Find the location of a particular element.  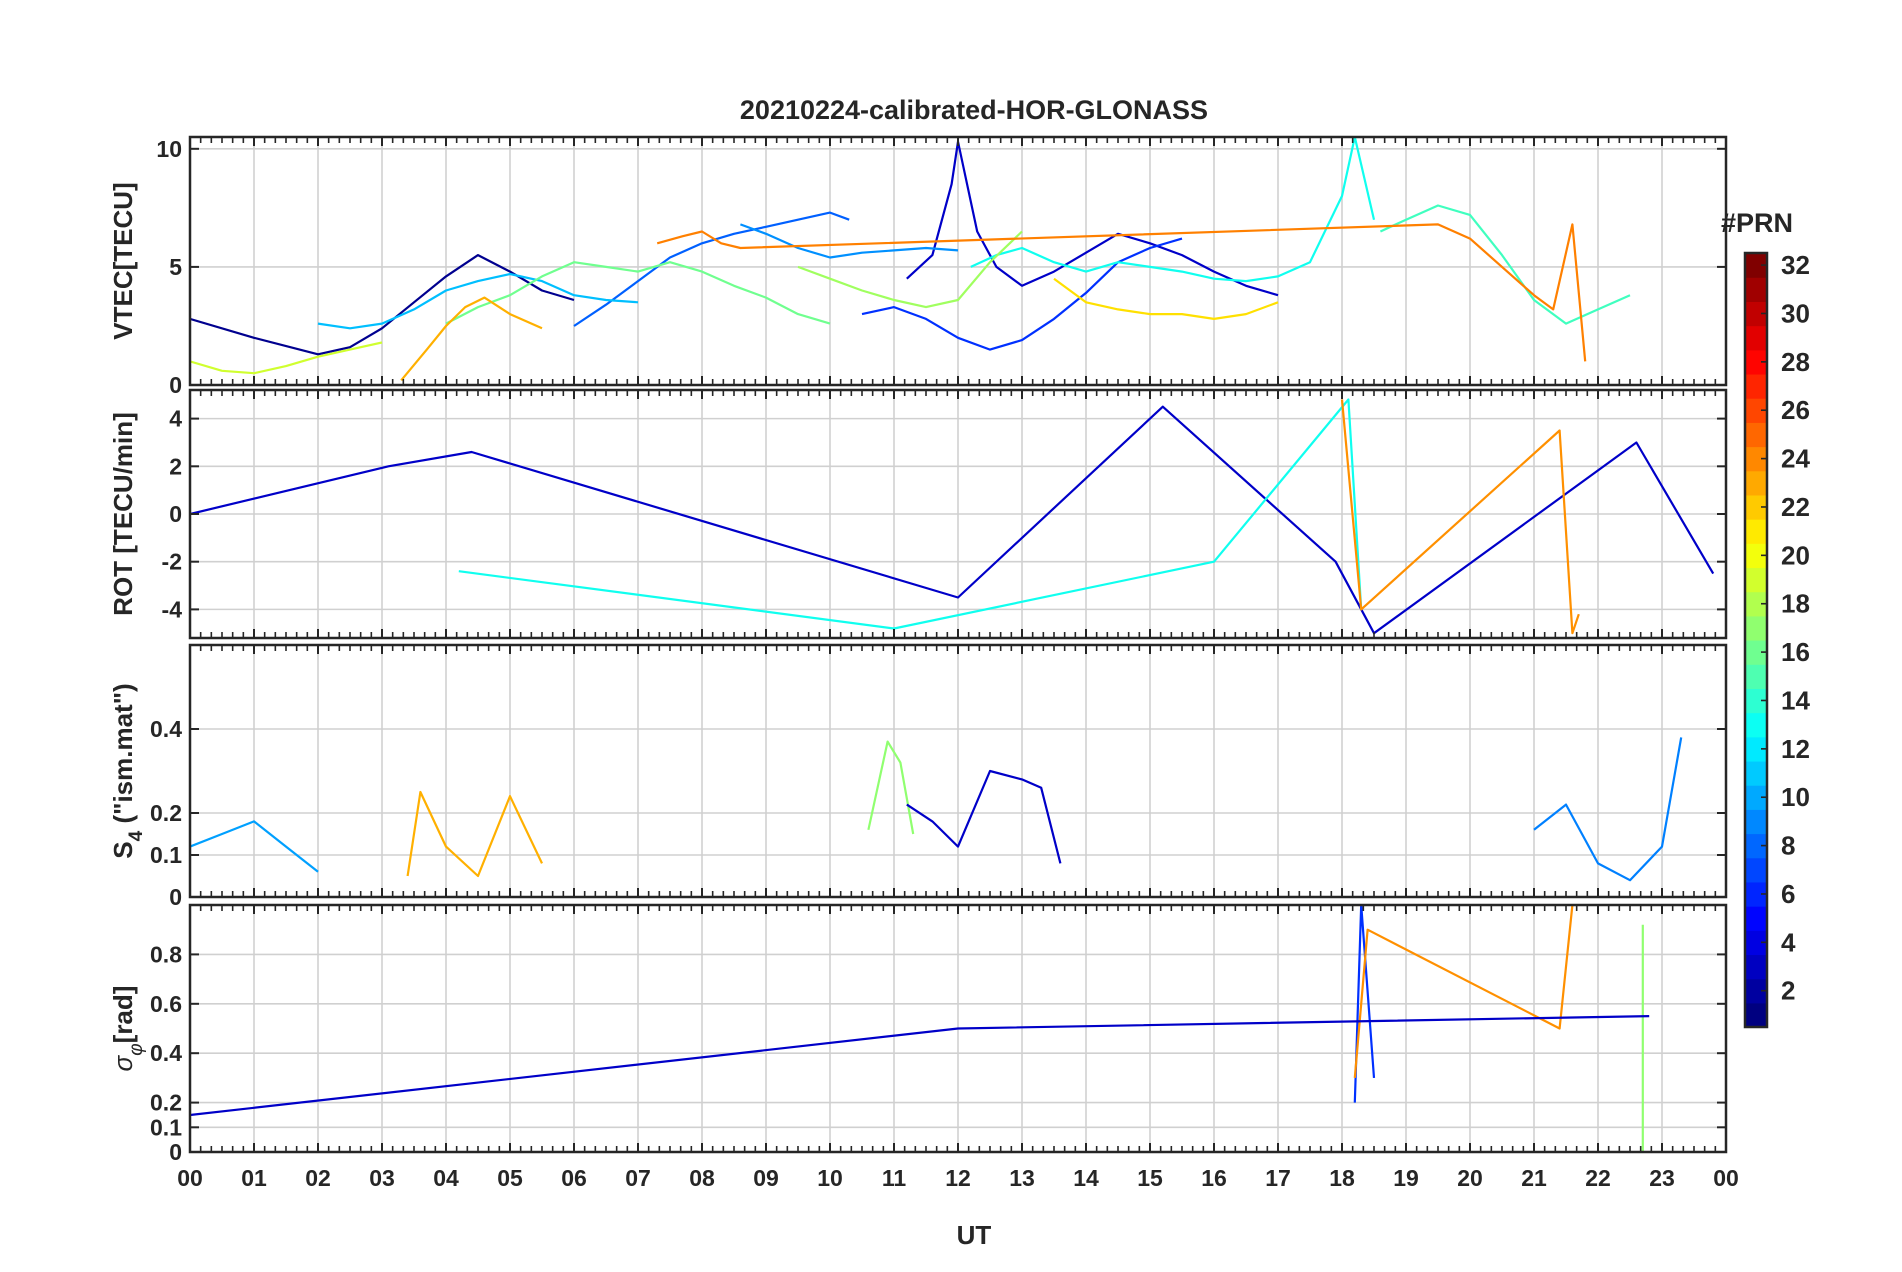

x-tick-label: 05 is located at coordinates (510, 1178).